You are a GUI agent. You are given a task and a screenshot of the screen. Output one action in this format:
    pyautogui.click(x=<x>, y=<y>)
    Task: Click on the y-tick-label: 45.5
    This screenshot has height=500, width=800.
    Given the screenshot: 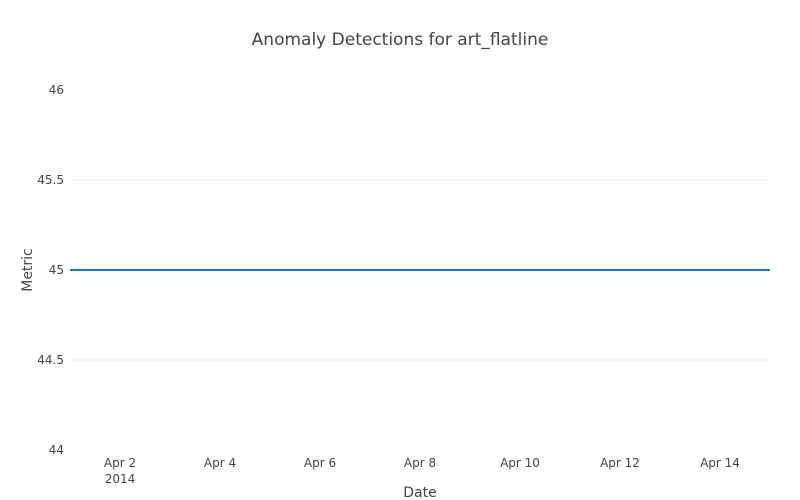 What is the action you would take?
    pyautogui.click(x=50, y=180)
    